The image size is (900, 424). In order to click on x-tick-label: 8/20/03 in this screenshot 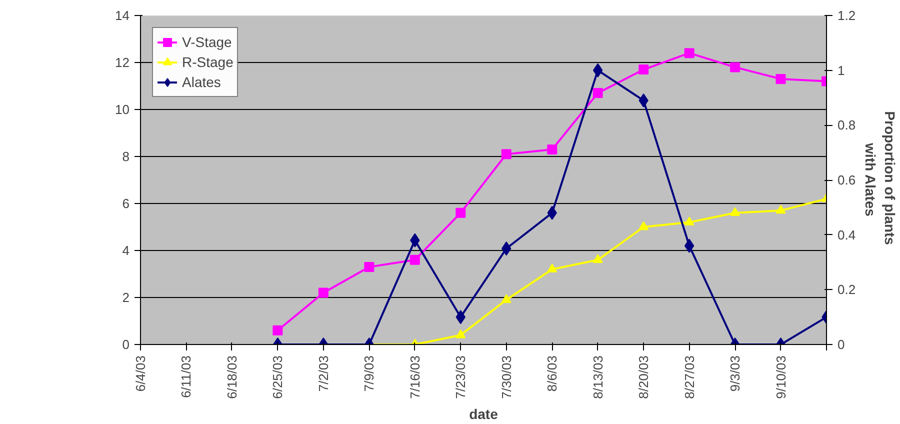, I will do `click(644, 377)`.